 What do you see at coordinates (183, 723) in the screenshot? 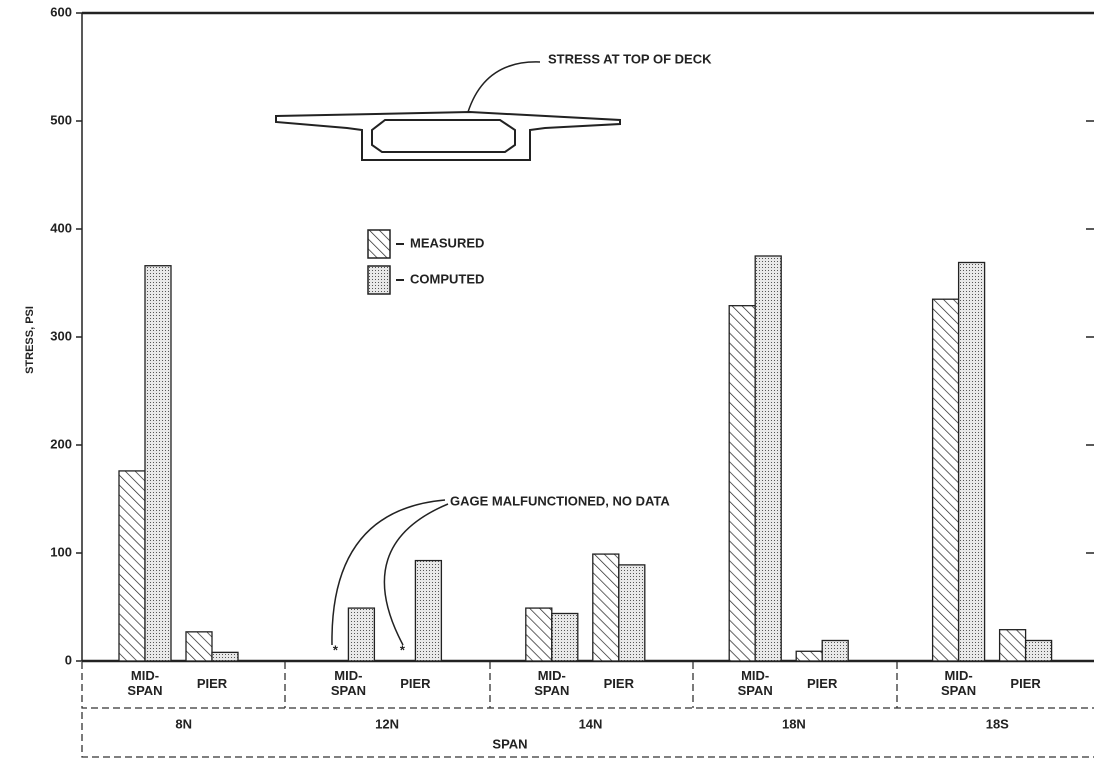
I see `group-label: 8N` at bounding box center [183, 723].